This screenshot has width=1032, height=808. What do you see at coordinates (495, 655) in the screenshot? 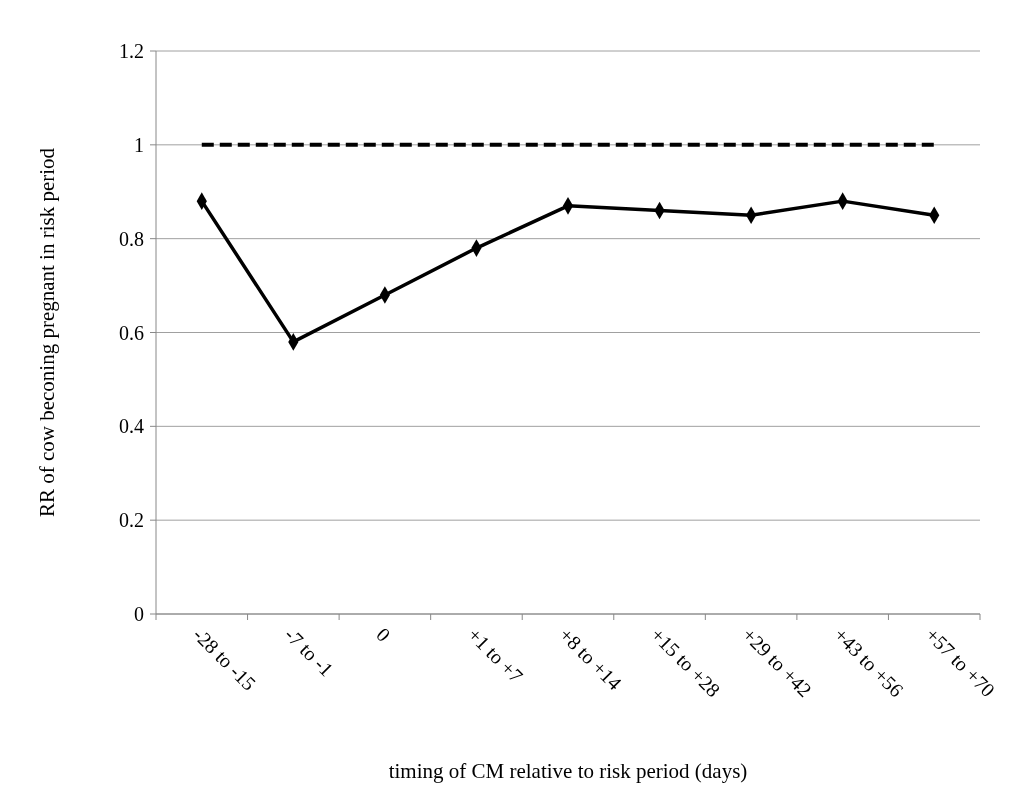
I see `x-tick-label: +1 to +7` at bounding box center [495, 655].